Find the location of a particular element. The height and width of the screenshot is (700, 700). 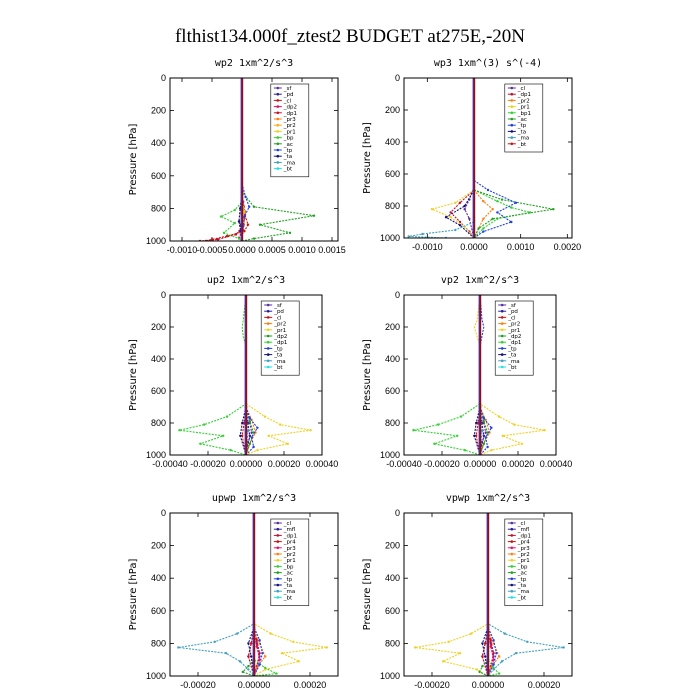

x-tick-label: 0.0005 is located at coordinates (272, 250).